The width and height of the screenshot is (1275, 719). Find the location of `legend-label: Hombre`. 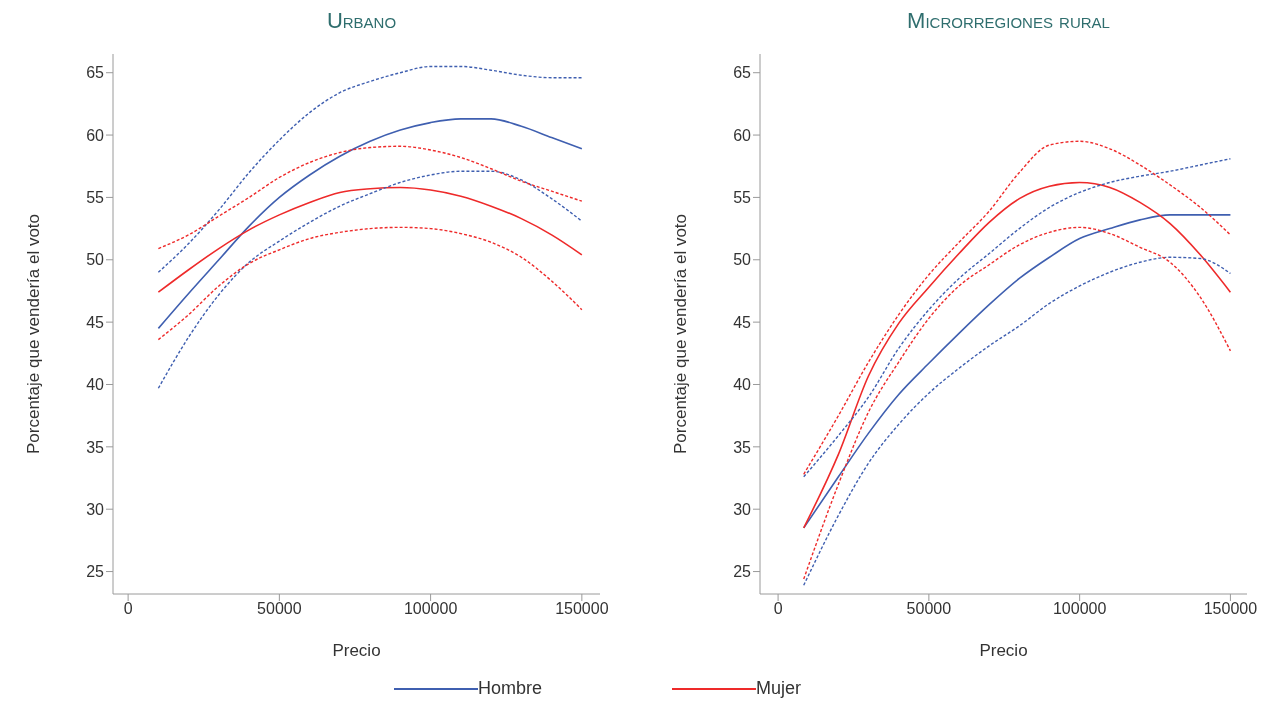

legend-label: Hombre is located at coordinates (509, 688).